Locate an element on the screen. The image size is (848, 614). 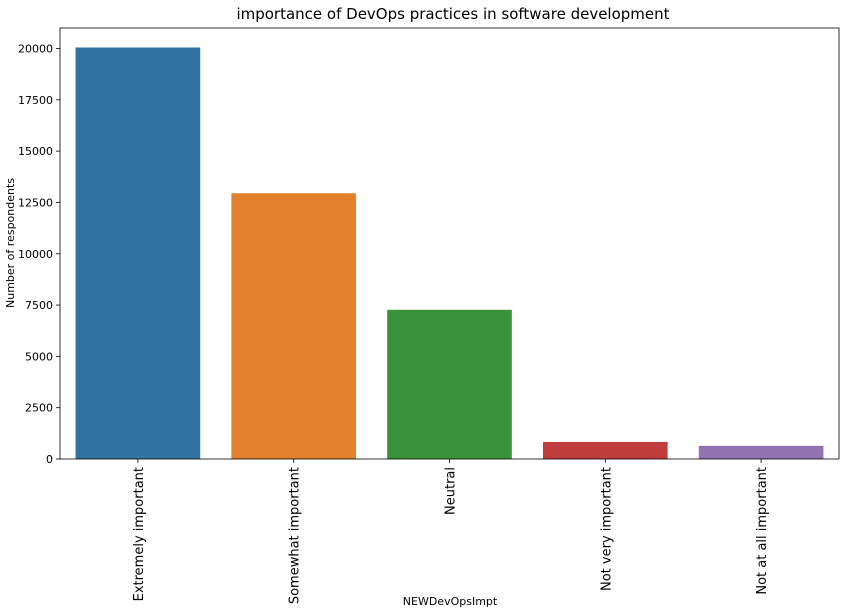
y-tick-label: 12500 is located at coordinates (35, 202).